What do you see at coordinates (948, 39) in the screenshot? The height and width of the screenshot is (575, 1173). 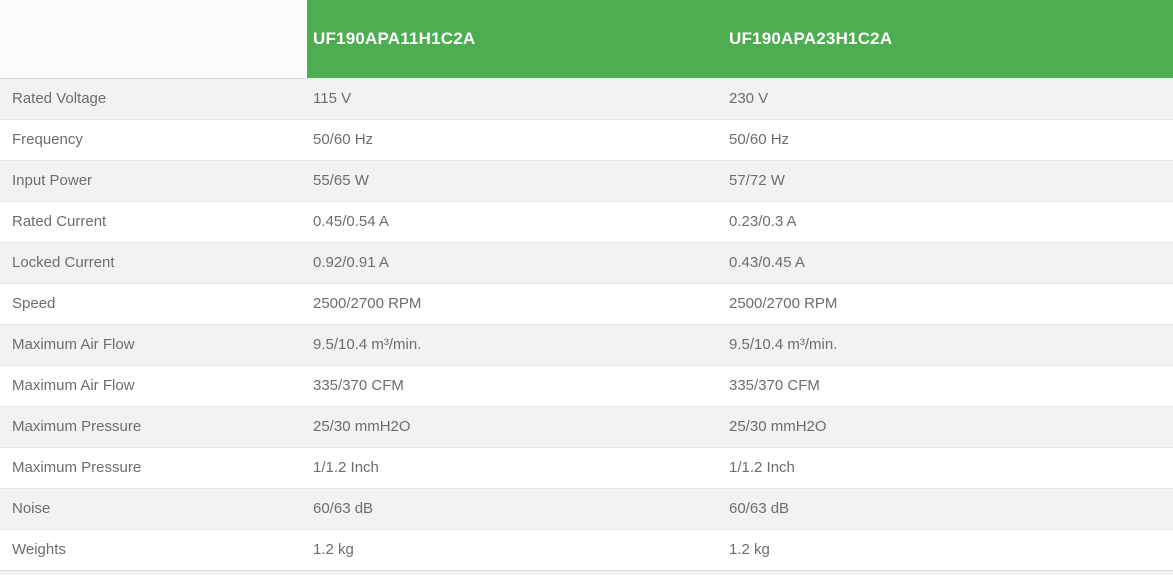 I see `column-header-model-2: UF190APA23H1C2A` at bounding box center [948, 39].